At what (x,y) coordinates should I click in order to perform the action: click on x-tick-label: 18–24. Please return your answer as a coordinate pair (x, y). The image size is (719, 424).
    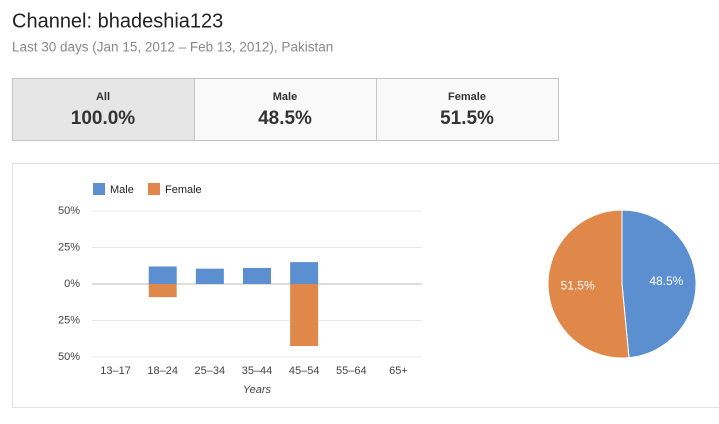
    Looking at the image, I should click on (162, 371).